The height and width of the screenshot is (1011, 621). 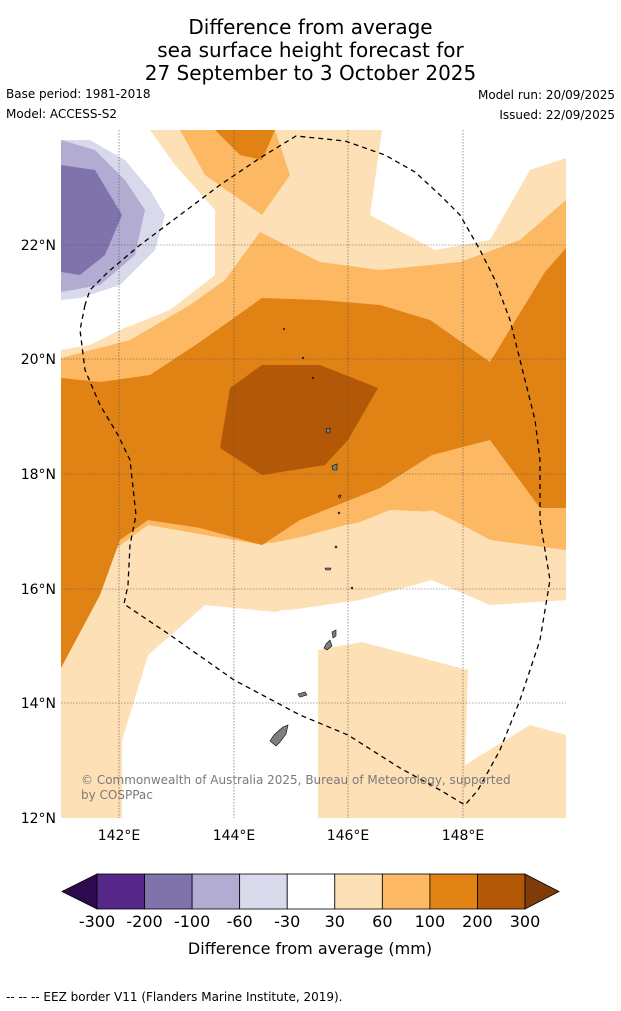 What do you see at coordinates (240, 921) in the screenshot?
I see `colorbar-tick-label: -60` at bounding box center [240, 921].